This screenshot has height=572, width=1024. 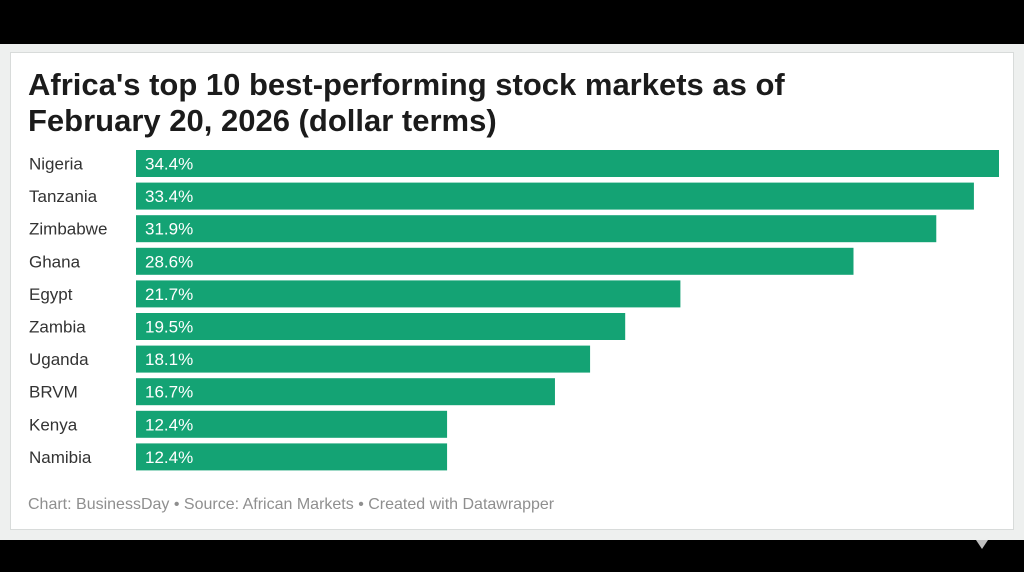 What do you see at coordinates (51, 294) in the screenshot?
I see `category-label: Egypt` at bounding box center [51, 294].